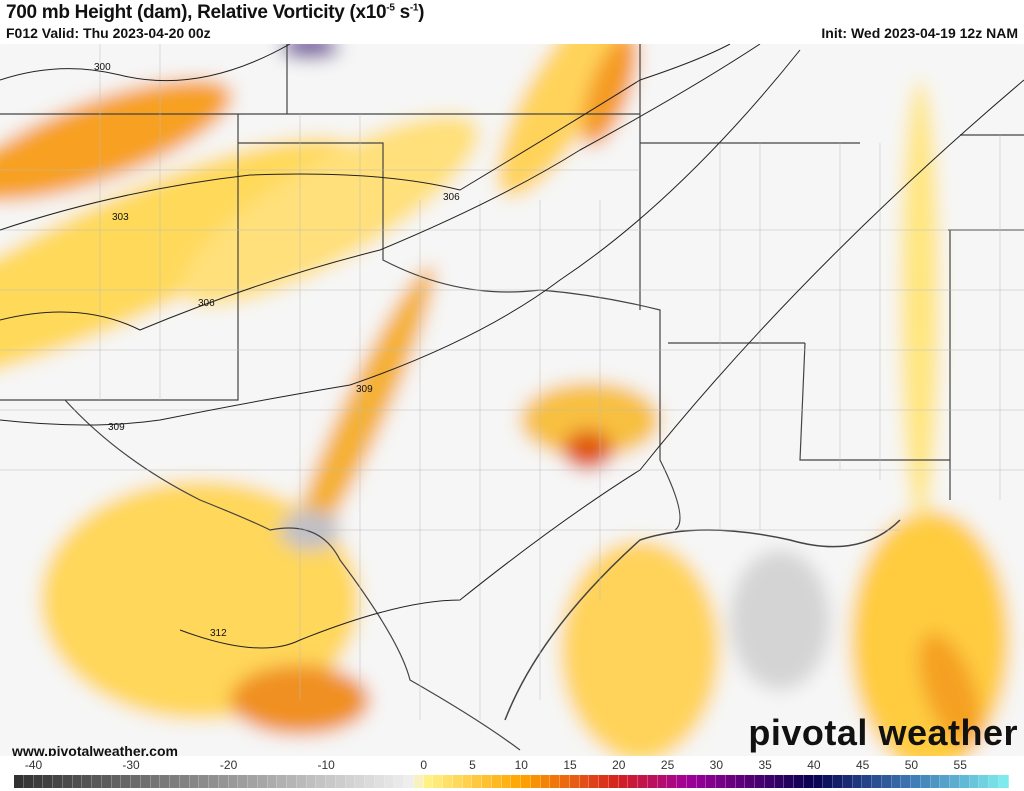 This screenshot has height=791, width=1024. Describe the element at coordinates (883, 732) in the screenshot. I see `pivotal-weather-logo: pivotal weather` at that location.